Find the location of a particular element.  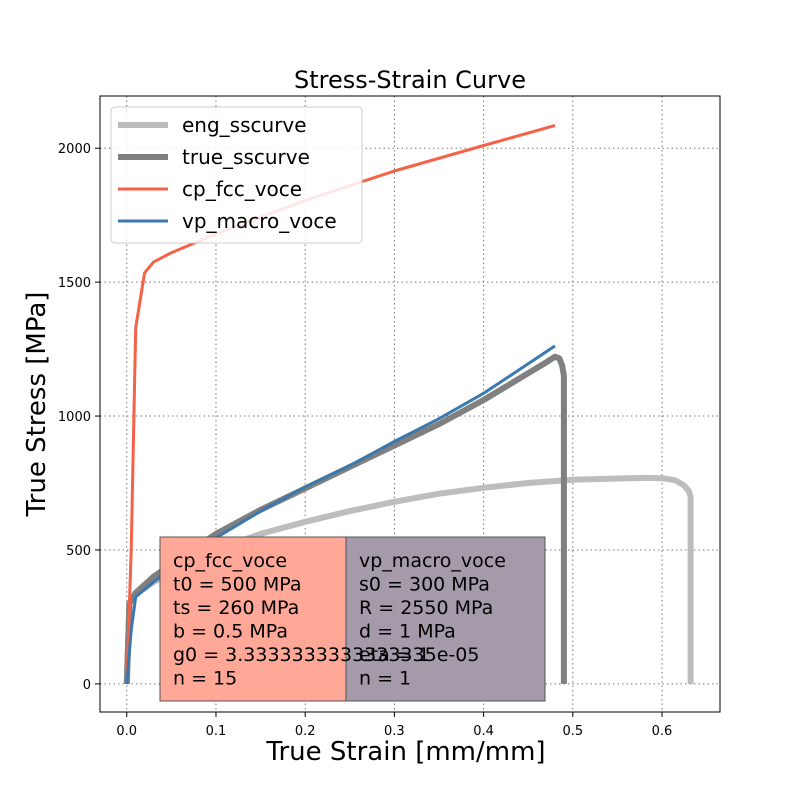

parameter-line: ts = 260 MPa is located at coordinates (236, 608).